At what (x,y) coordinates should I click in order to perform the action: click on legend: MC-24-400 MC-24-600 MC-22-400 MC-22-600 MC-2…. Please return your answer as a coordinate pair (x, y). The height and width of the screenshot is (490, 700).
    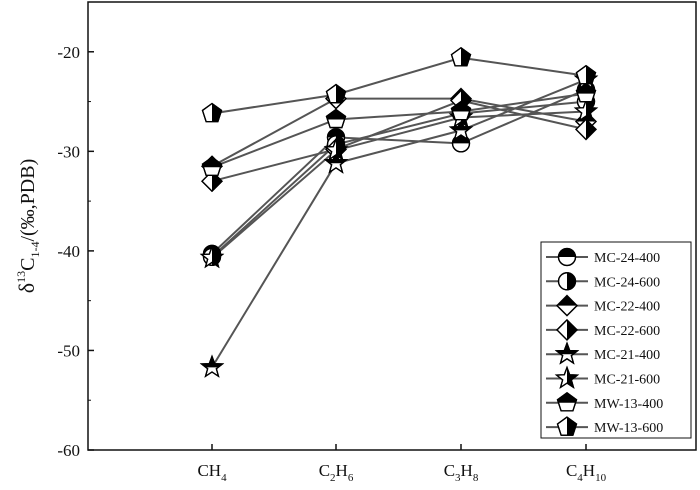
    Looking at the image, I should click on (616, 340).